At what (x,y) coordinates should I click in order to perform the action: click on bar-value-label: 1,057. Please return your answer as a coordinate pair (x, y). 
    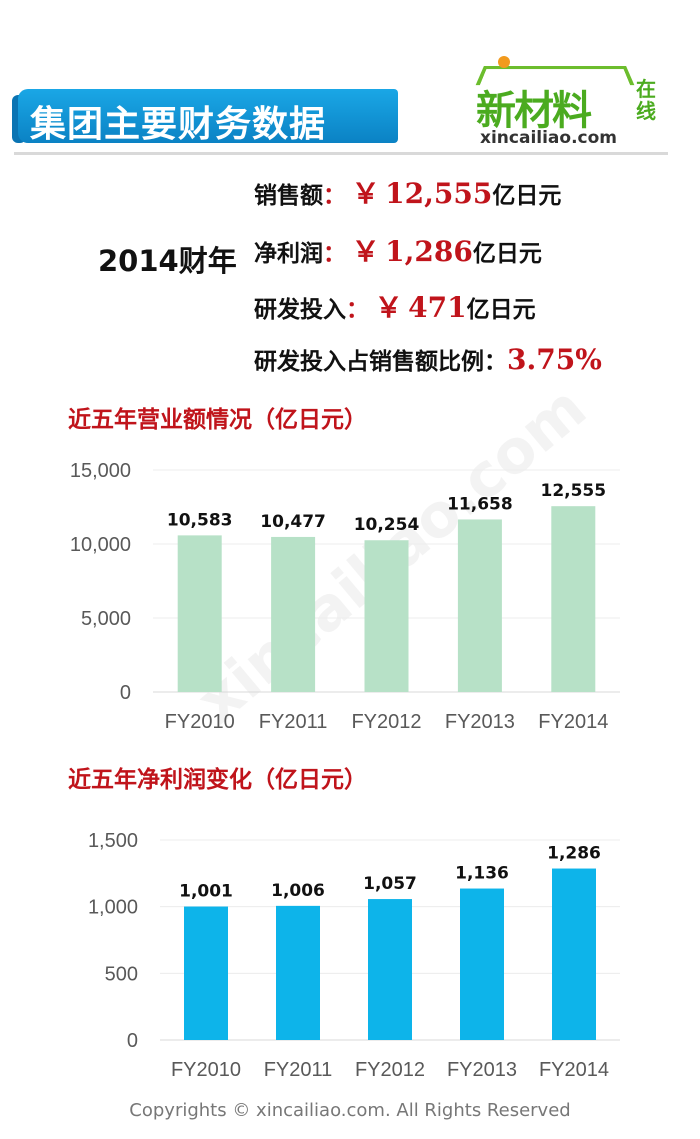
    Looking at the image, I should click on (390, 884).